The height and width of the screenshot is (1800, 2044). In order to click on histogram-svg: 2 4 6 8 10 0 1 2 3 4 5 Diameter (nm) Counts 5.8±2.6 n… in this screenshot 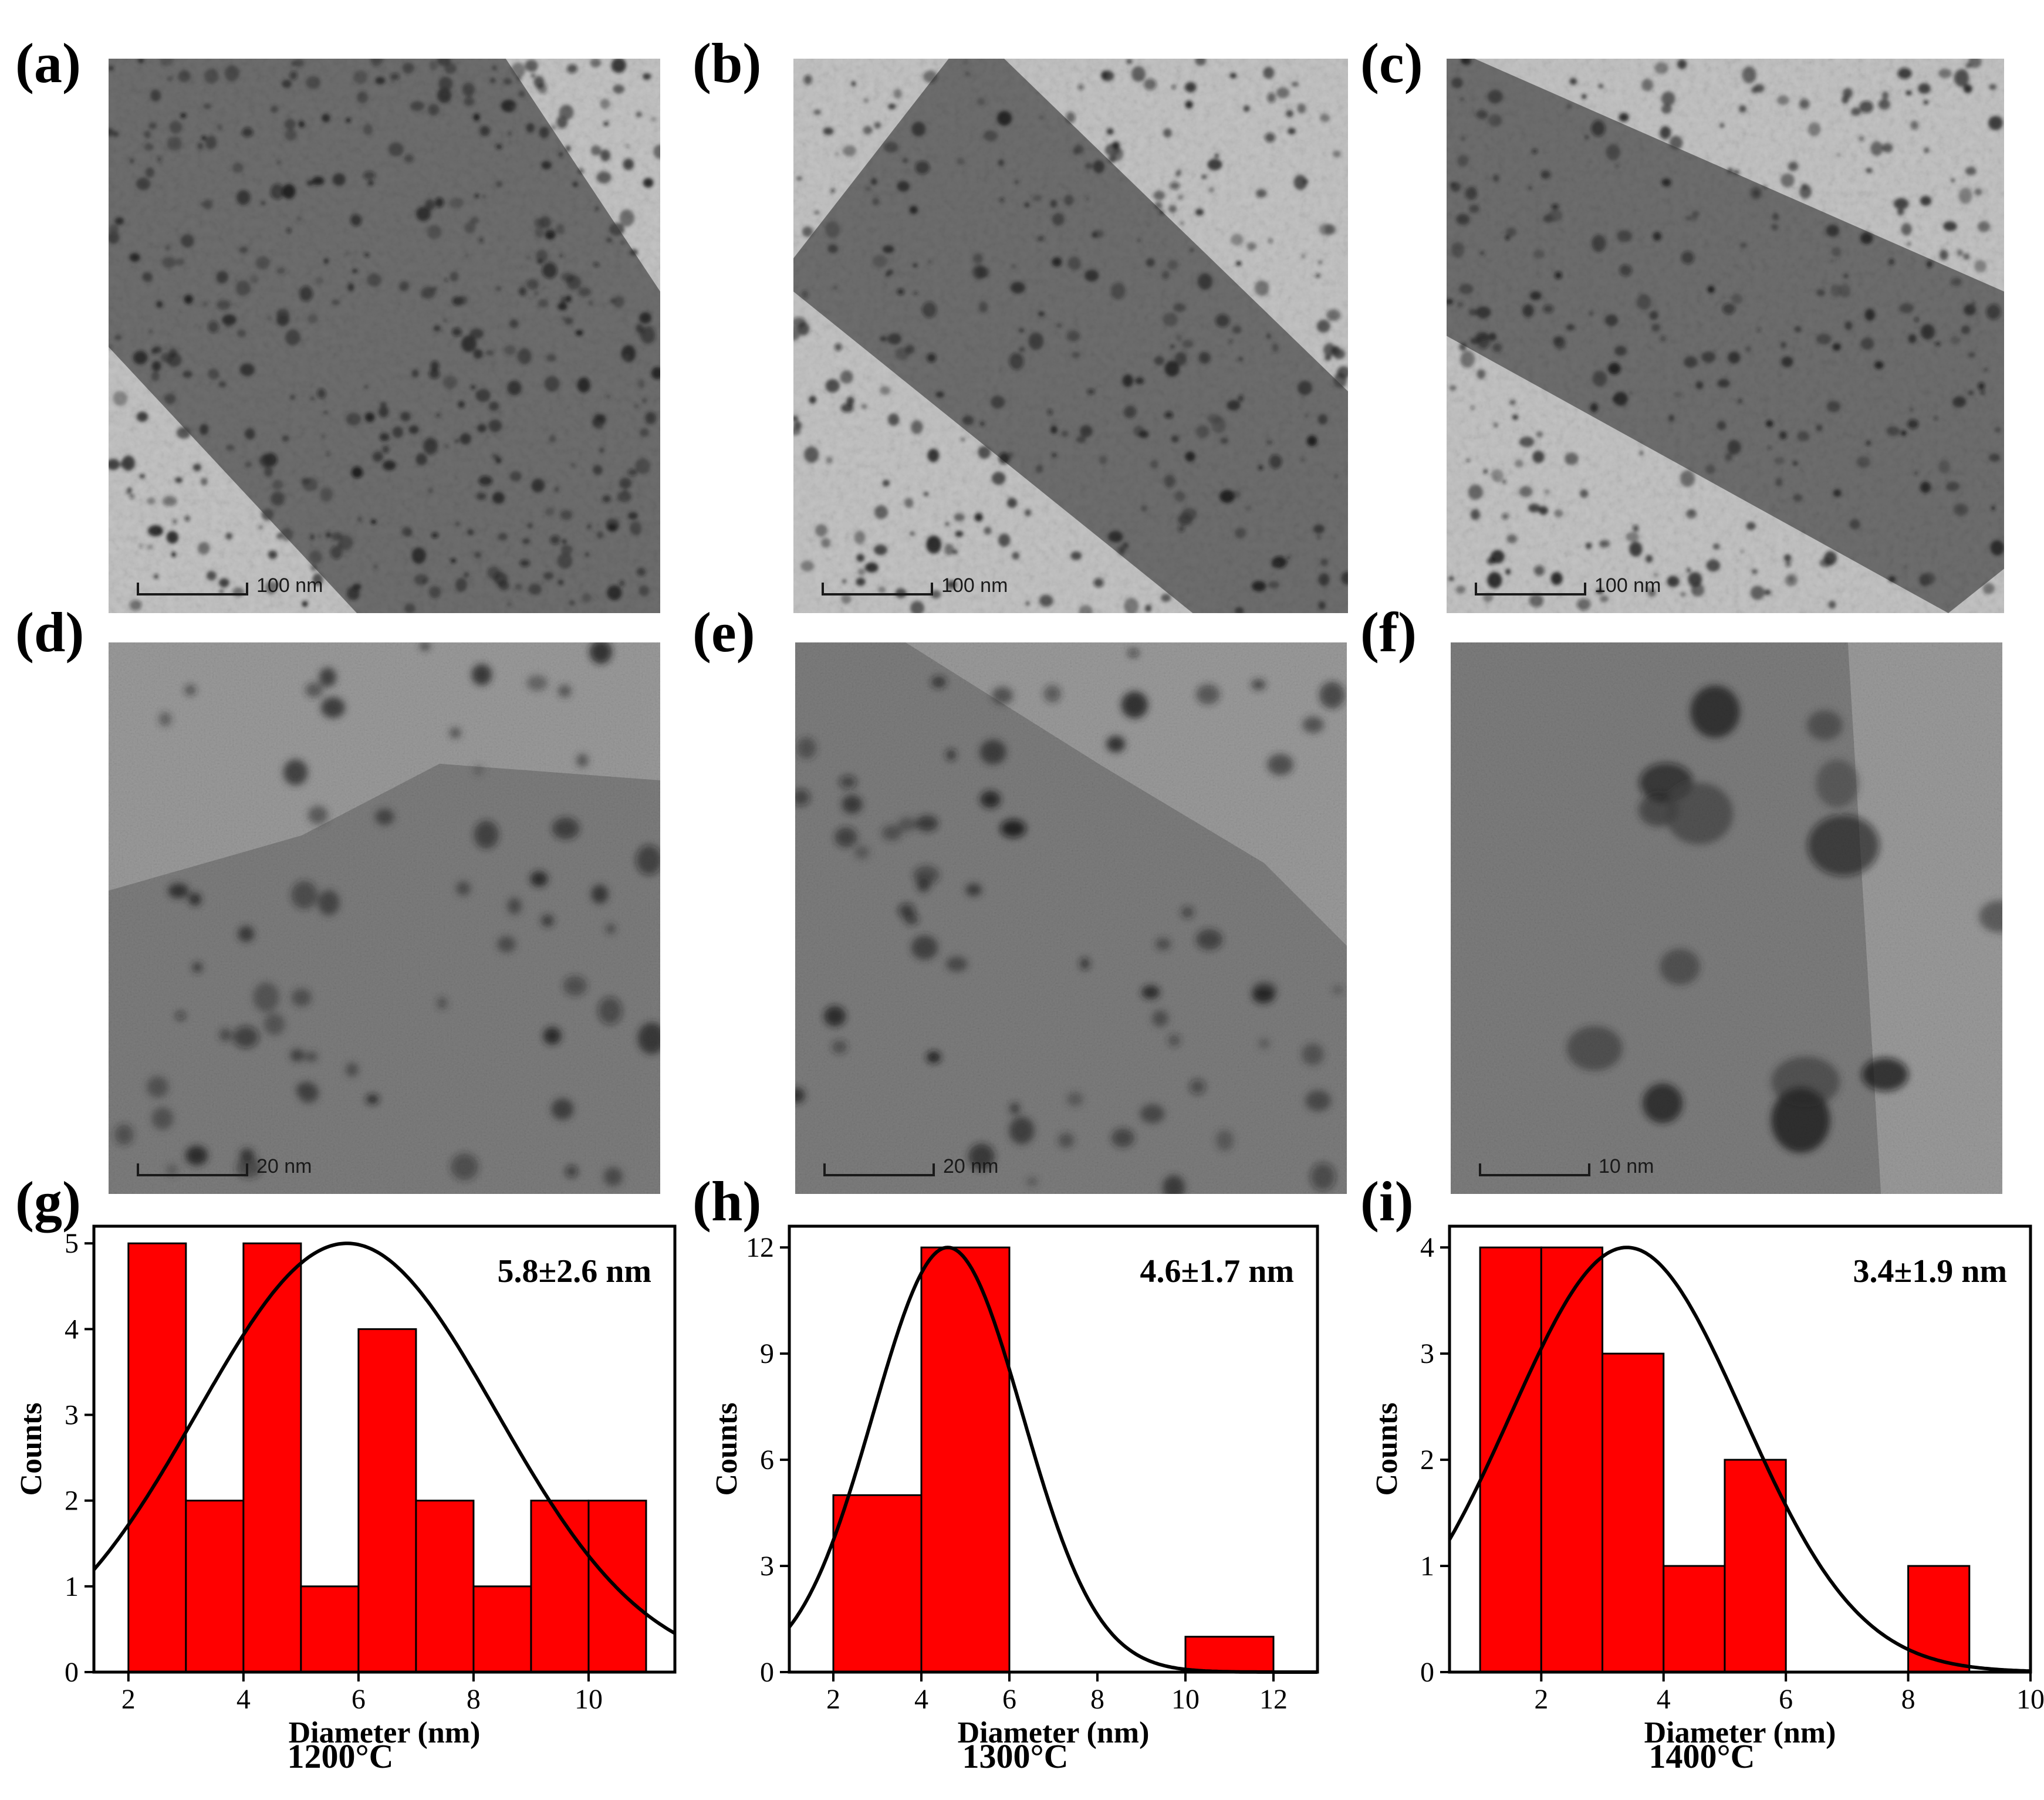, I will do `click(346, 1487)`.